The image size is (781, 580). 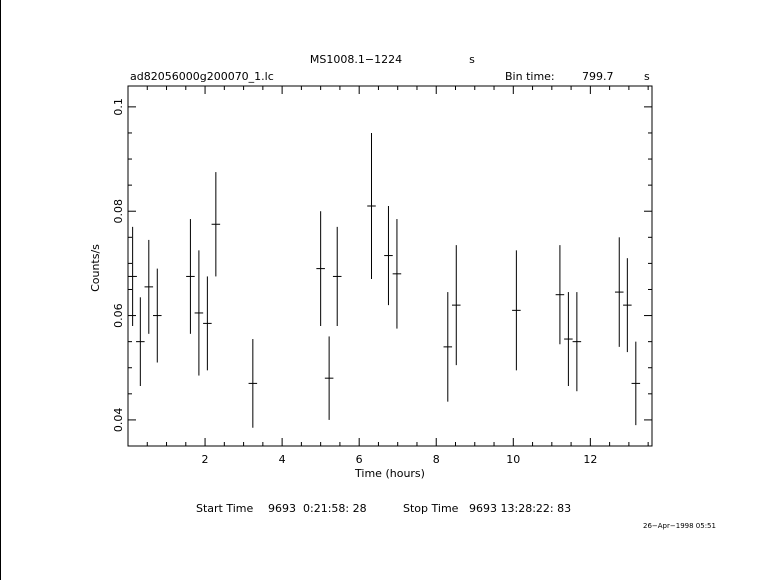 What do you see at coordinates (389, 473) in the screenshot?
I see `x-axis-label: Time (hours)` at bounding box center [389, 473].